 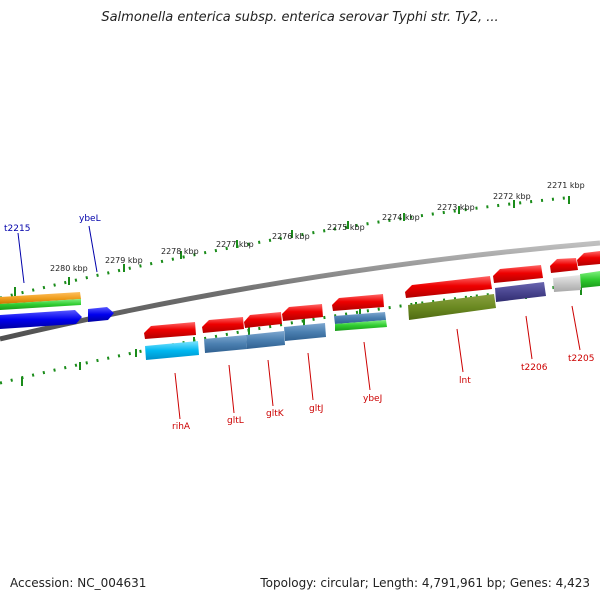 What do you see at coordinates (372, 399) in the screenshot?
I see `gene-label-ybeJ: ybeJ` at bounding box center [372, 399].